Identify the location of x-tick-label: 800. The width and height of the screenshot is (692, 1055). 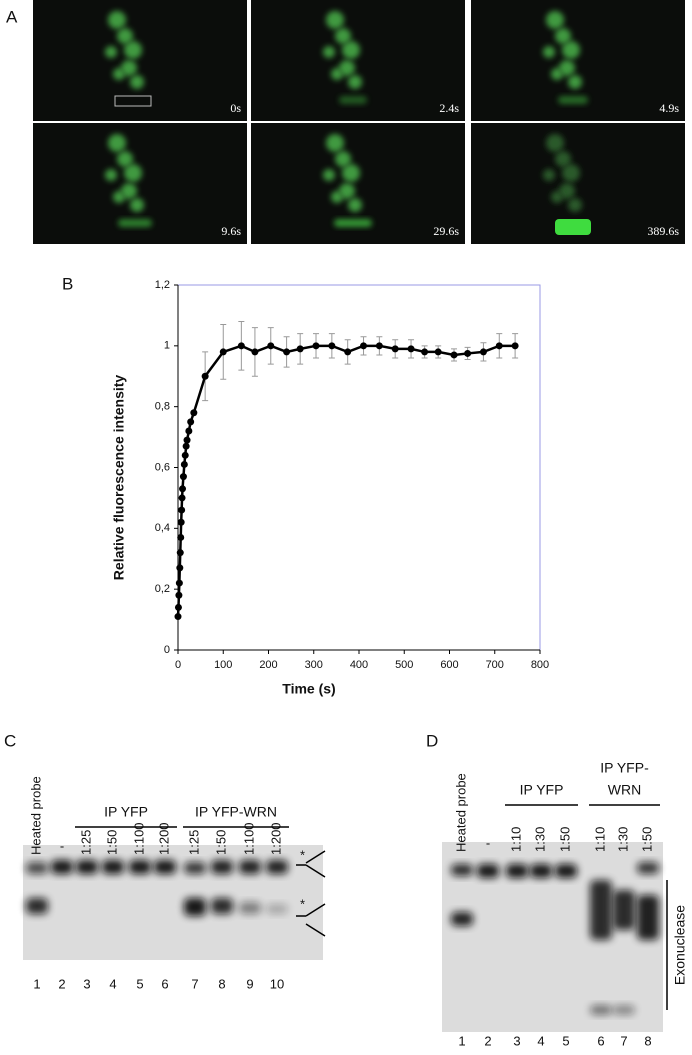
(540, 665).